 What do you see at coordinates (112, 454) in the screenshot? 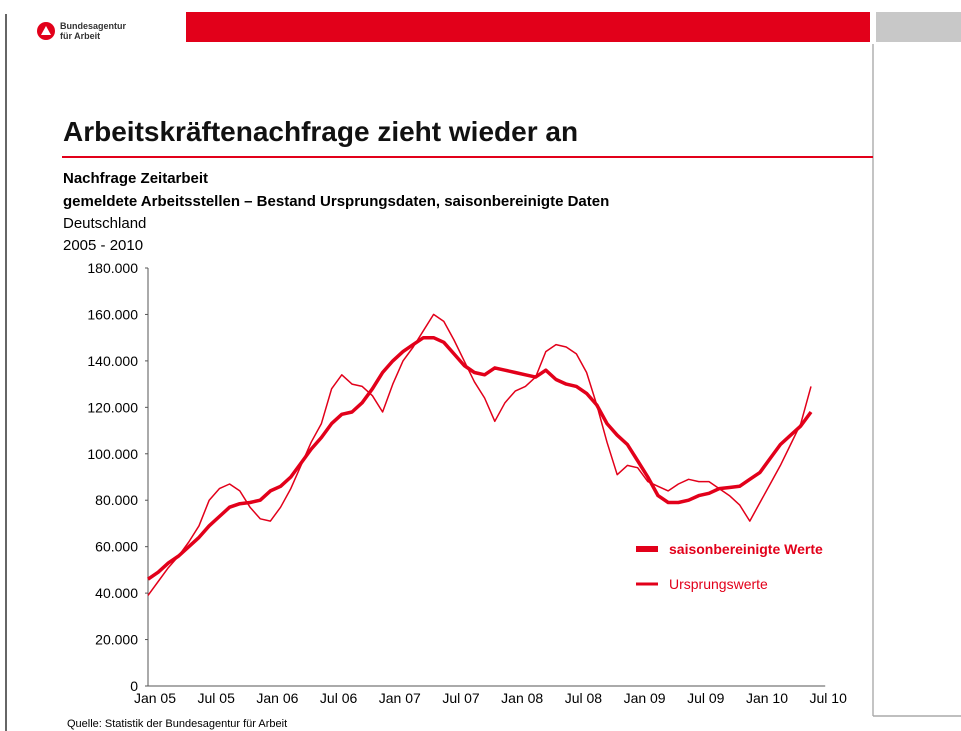
I see `y-tick-label: 100.000` at bounding box center [112, 454].